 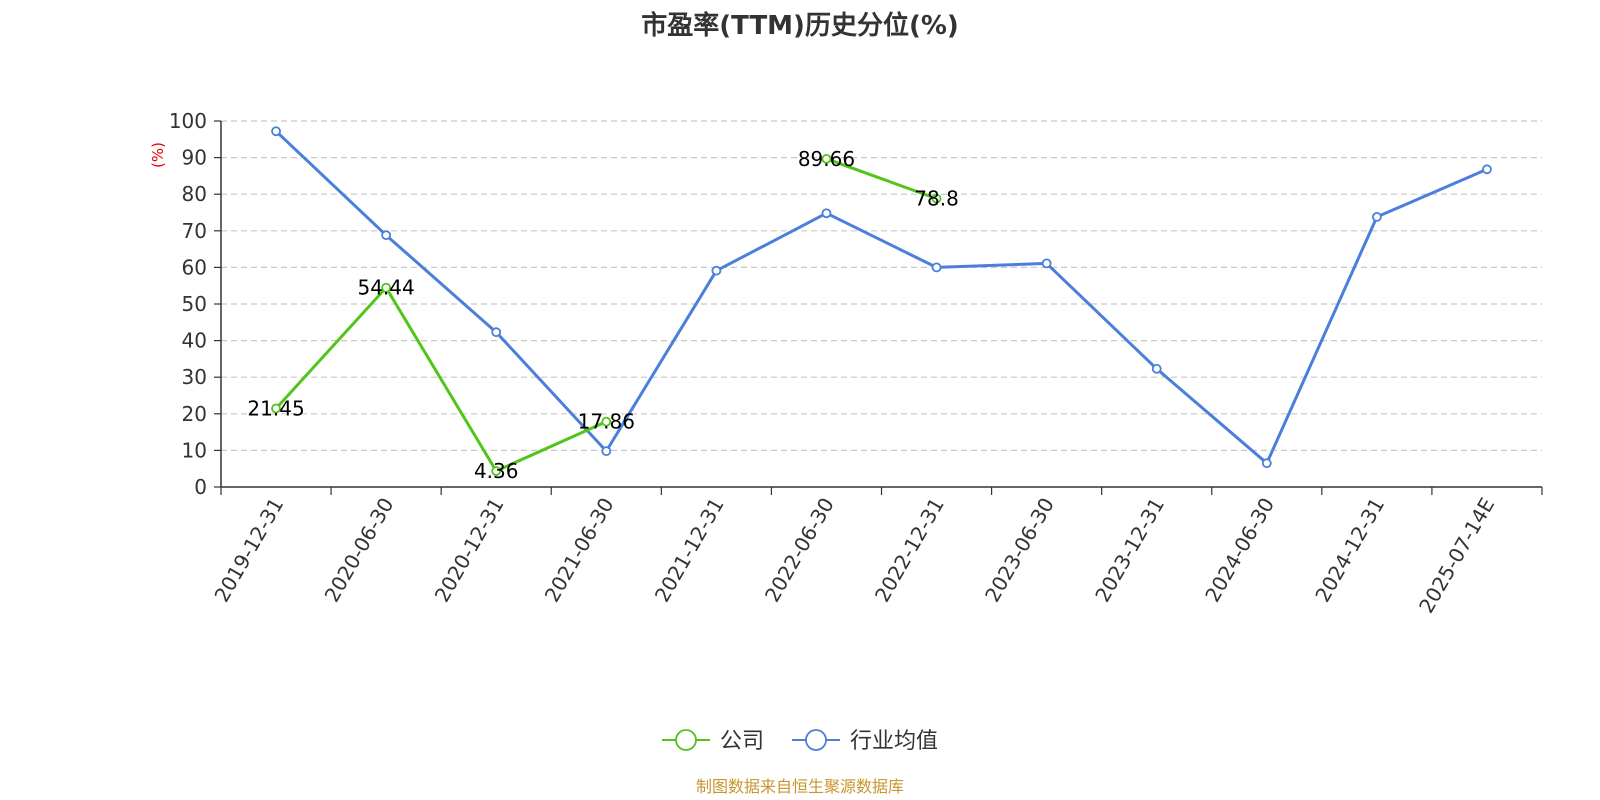 I want to click on data-label-company: 54.44, so click(x=385, y=288).